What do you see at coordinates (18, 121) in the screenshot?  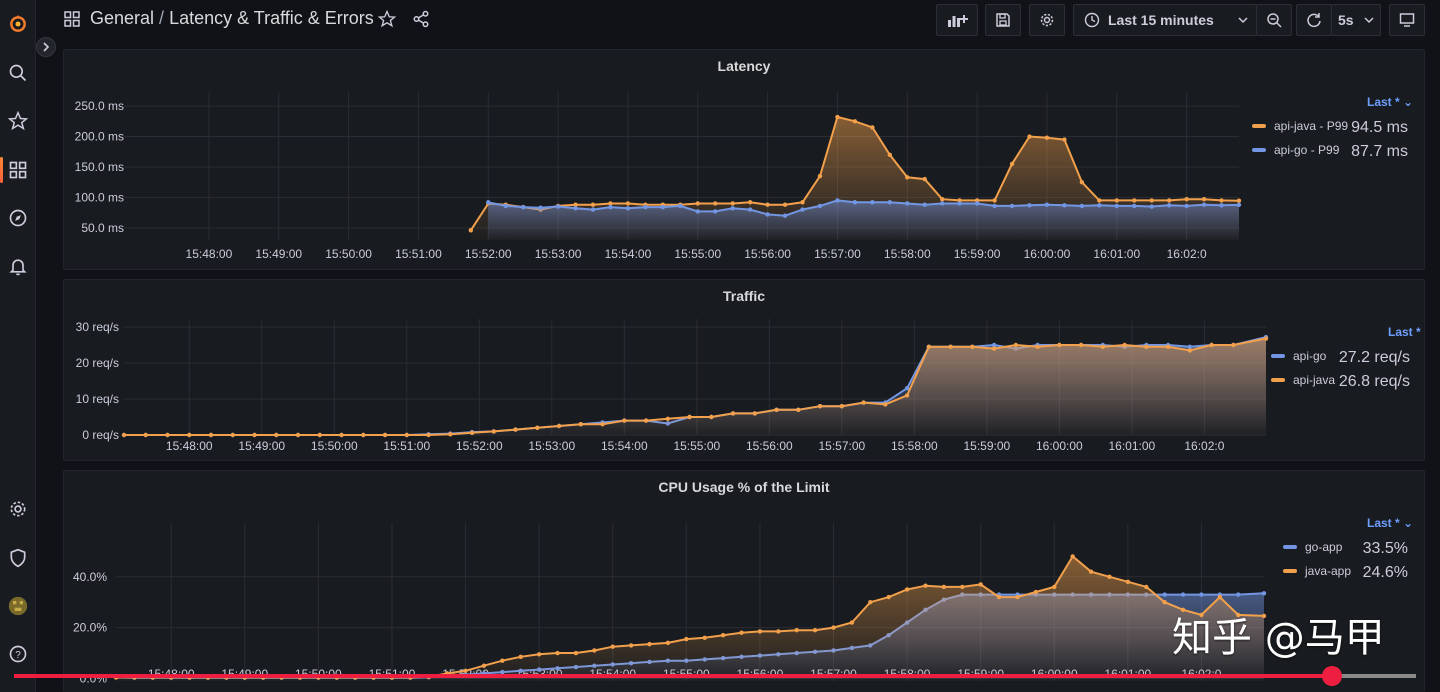 I see `star-icon` at bounding box center [18, 121].